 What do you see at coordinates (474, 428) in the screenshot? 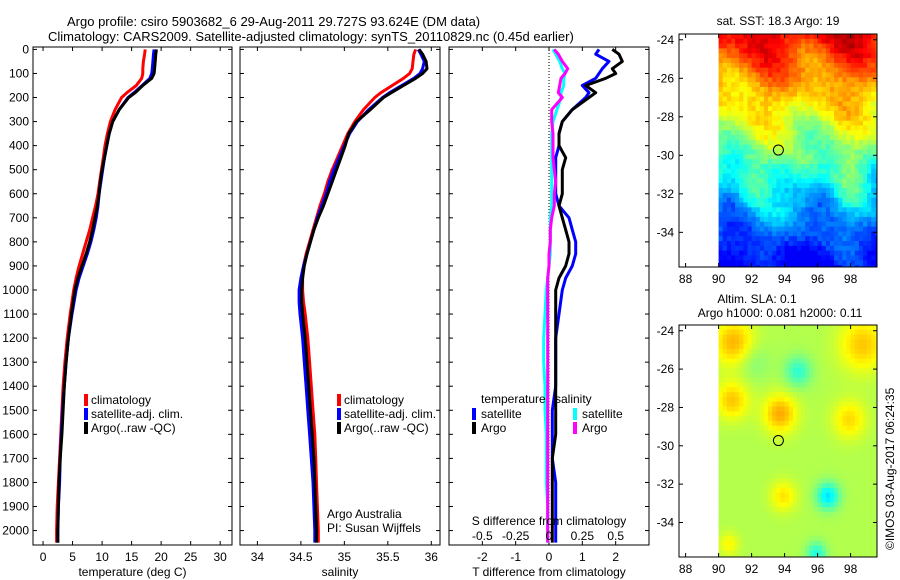
I see `legend-swatch` at bounding box center [474, 428].